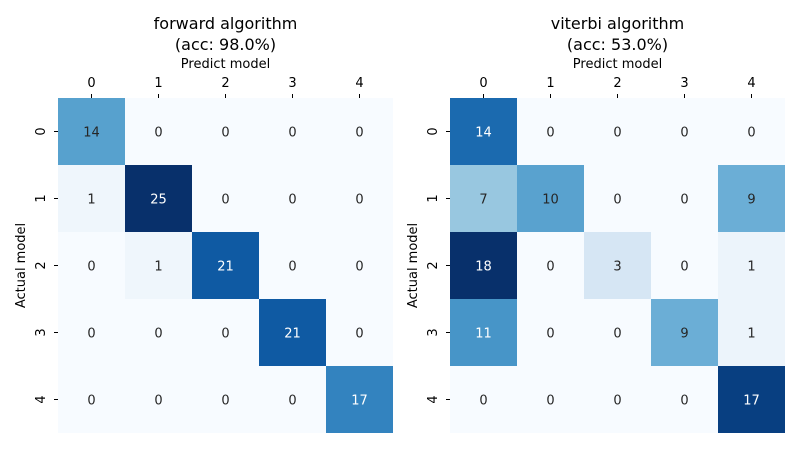 Image resolution: width=800 pixels, height=450 pixels. Describe the element at coordinates (226, 23) in the screenshot. I see `chart-title: forward algorithm` at that location.